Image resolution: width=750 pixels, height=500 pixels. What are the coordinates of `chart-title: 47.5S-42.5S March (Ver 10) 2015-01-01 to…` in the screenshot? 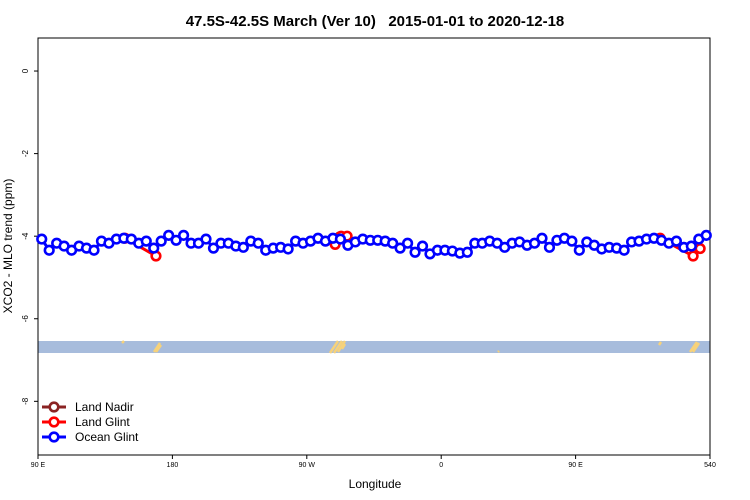 It's located at (375, 21).